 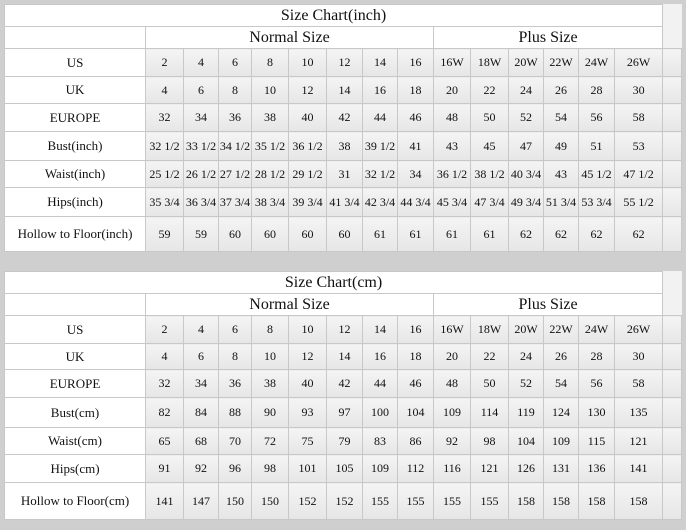 What do you see at coordinates (561, 383) in the screenshot?
I see `size-cell: 54` at bounding box center [561, 383].